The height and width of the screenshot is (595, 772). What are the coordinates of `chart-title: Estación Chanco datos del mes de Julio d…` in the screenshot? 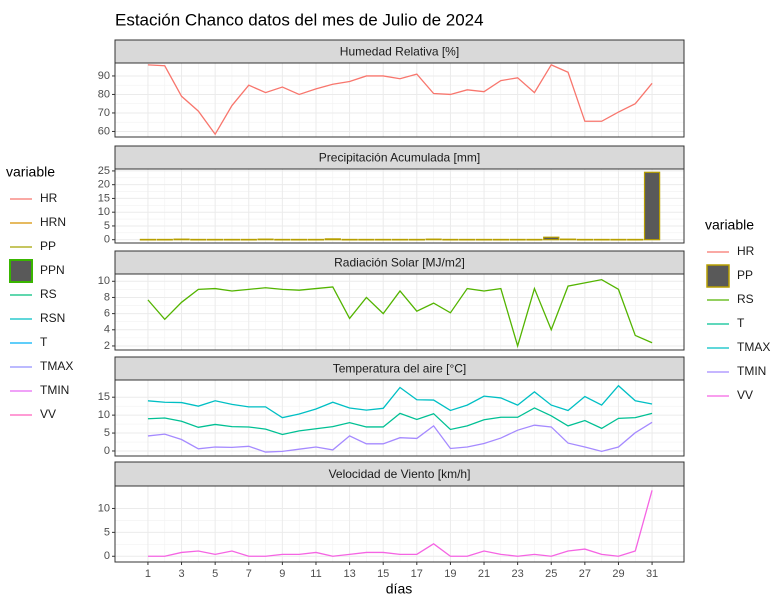 It's located at (299, 19).